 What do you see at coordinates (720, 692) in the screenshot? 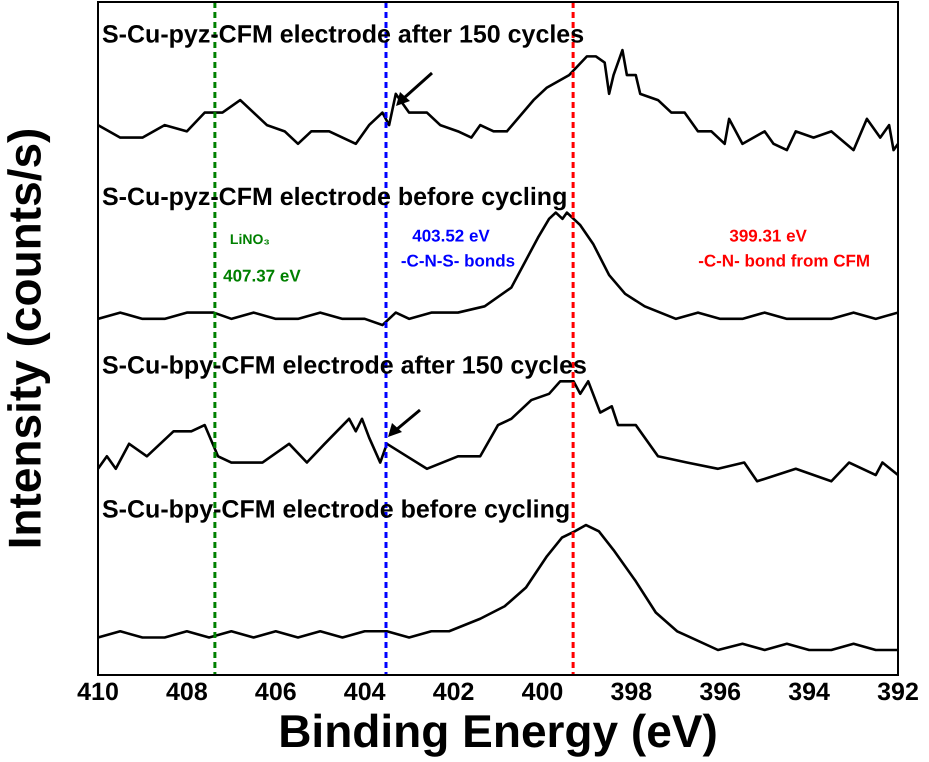
I see `x-tick-label: 396` at bounding box center [720, 692].